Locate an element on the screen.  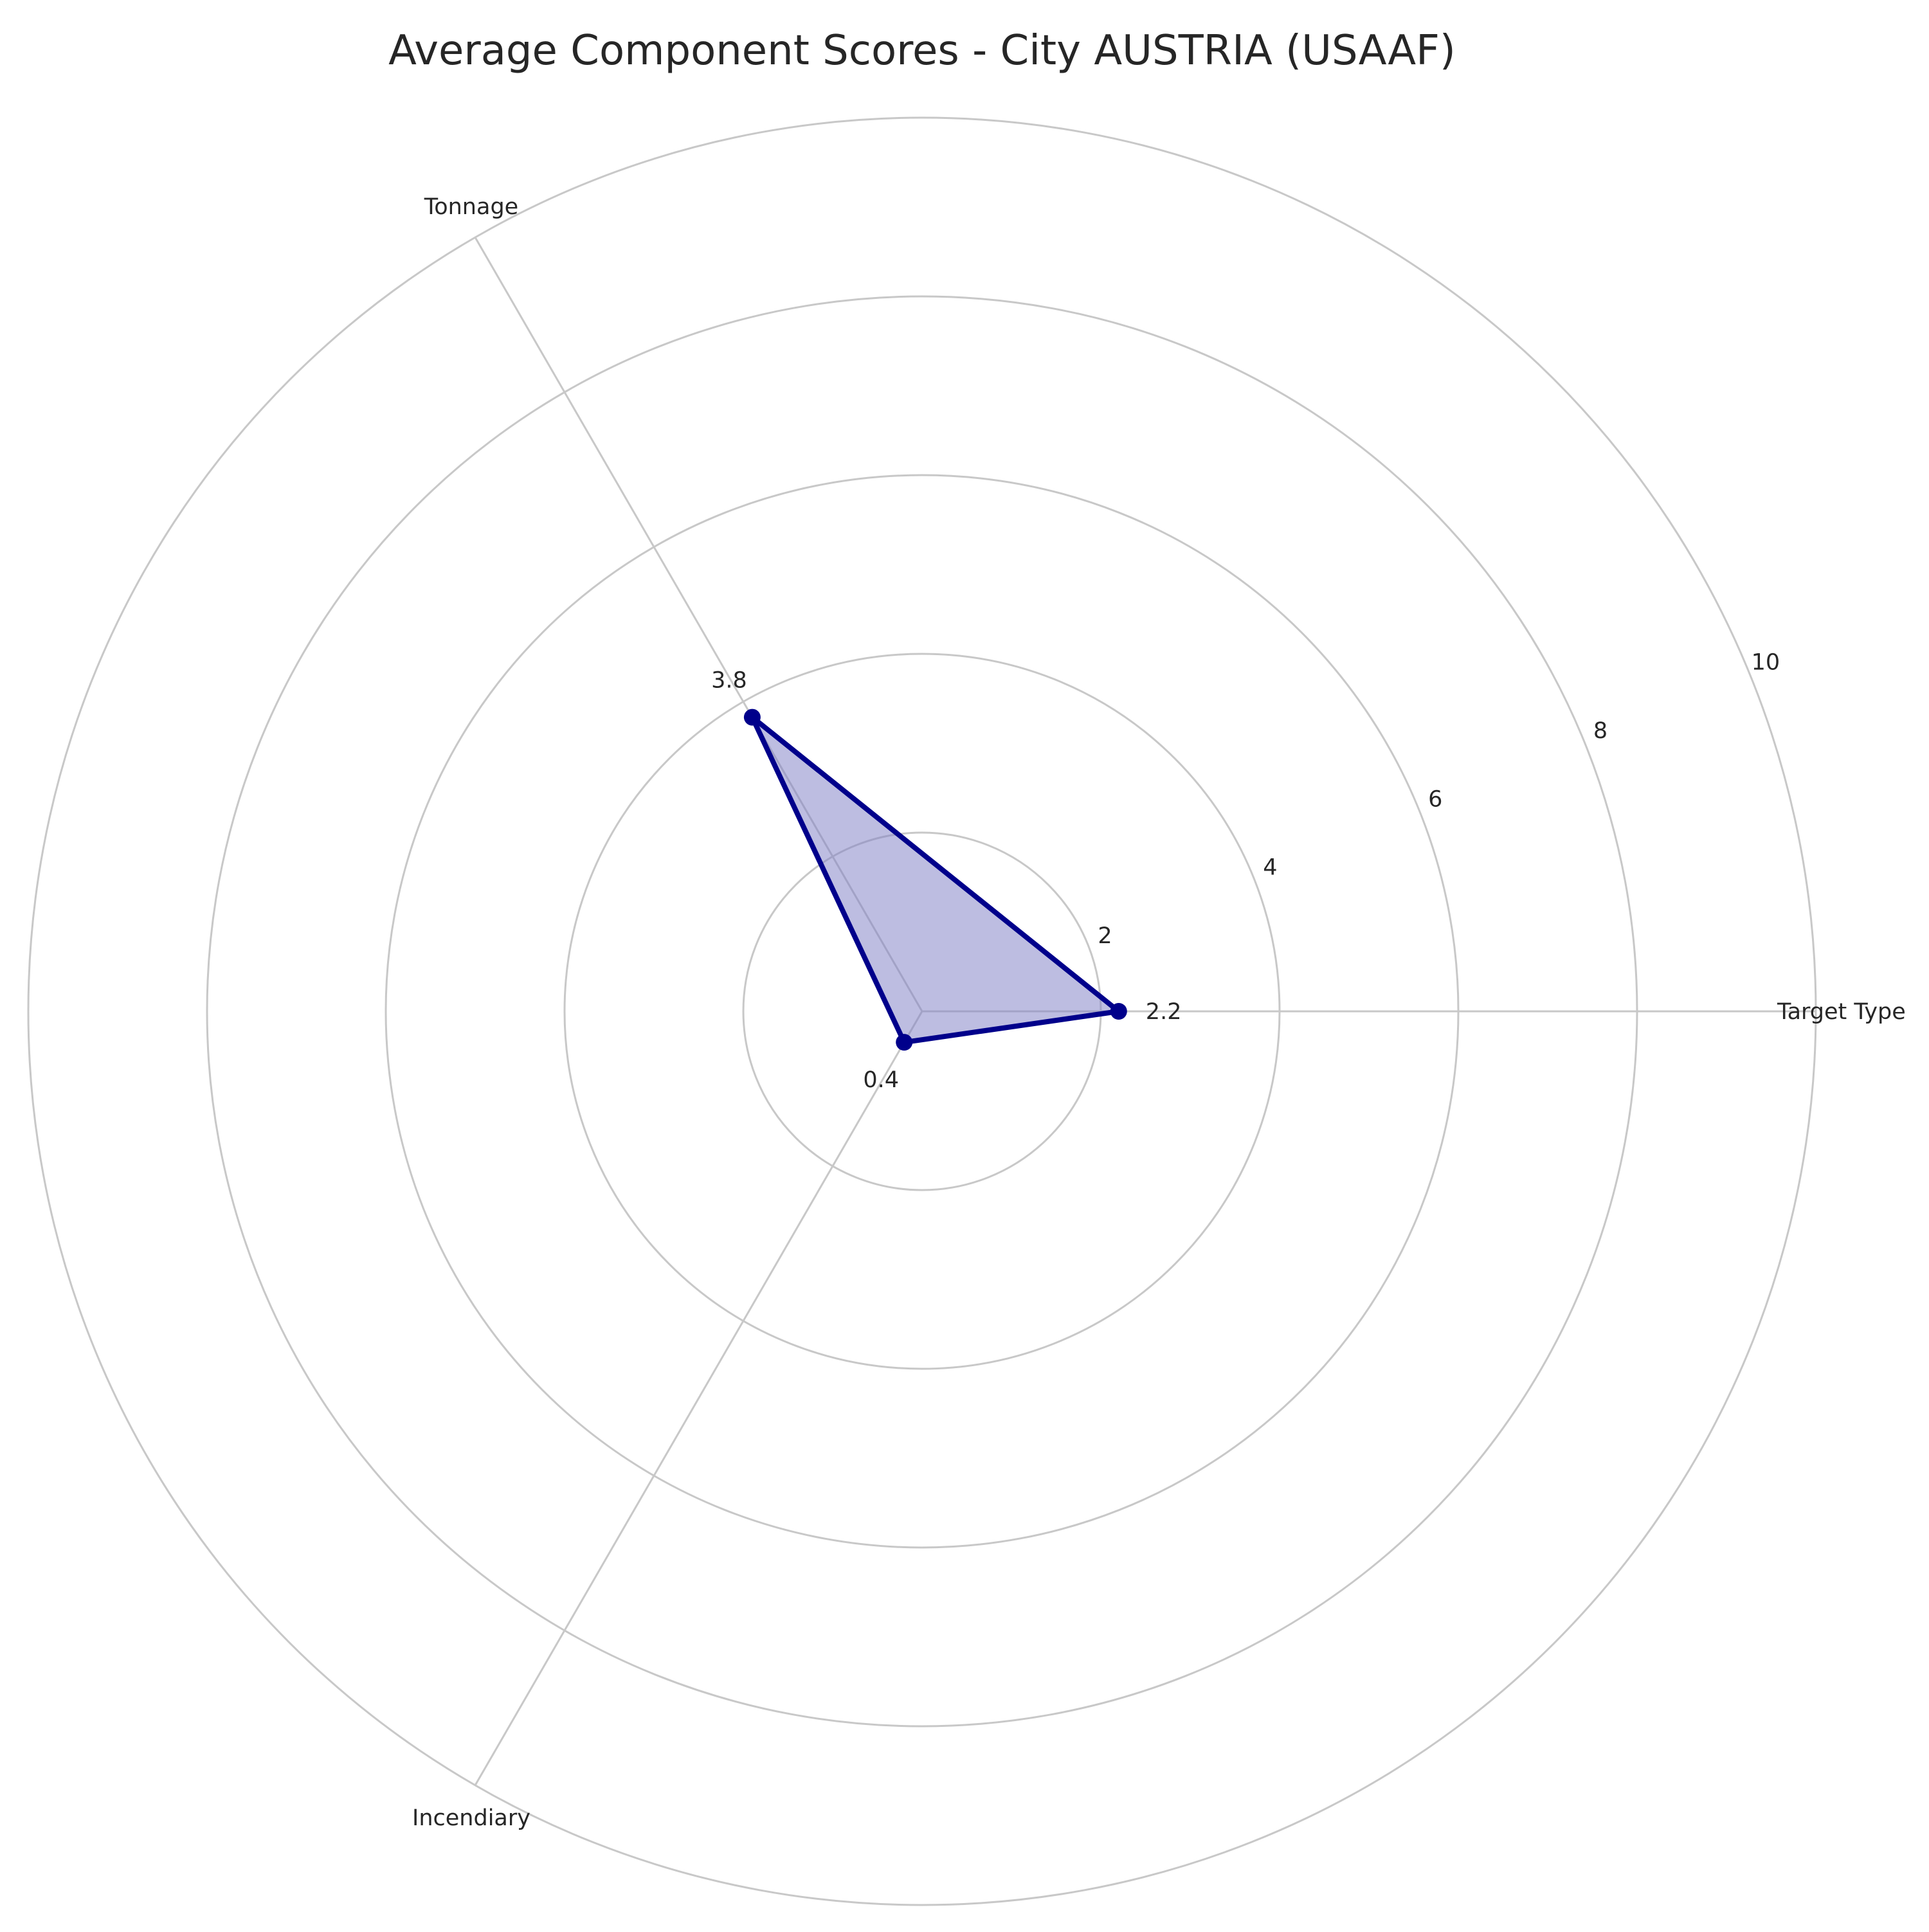
series-area is located at coordinates (935, 880).